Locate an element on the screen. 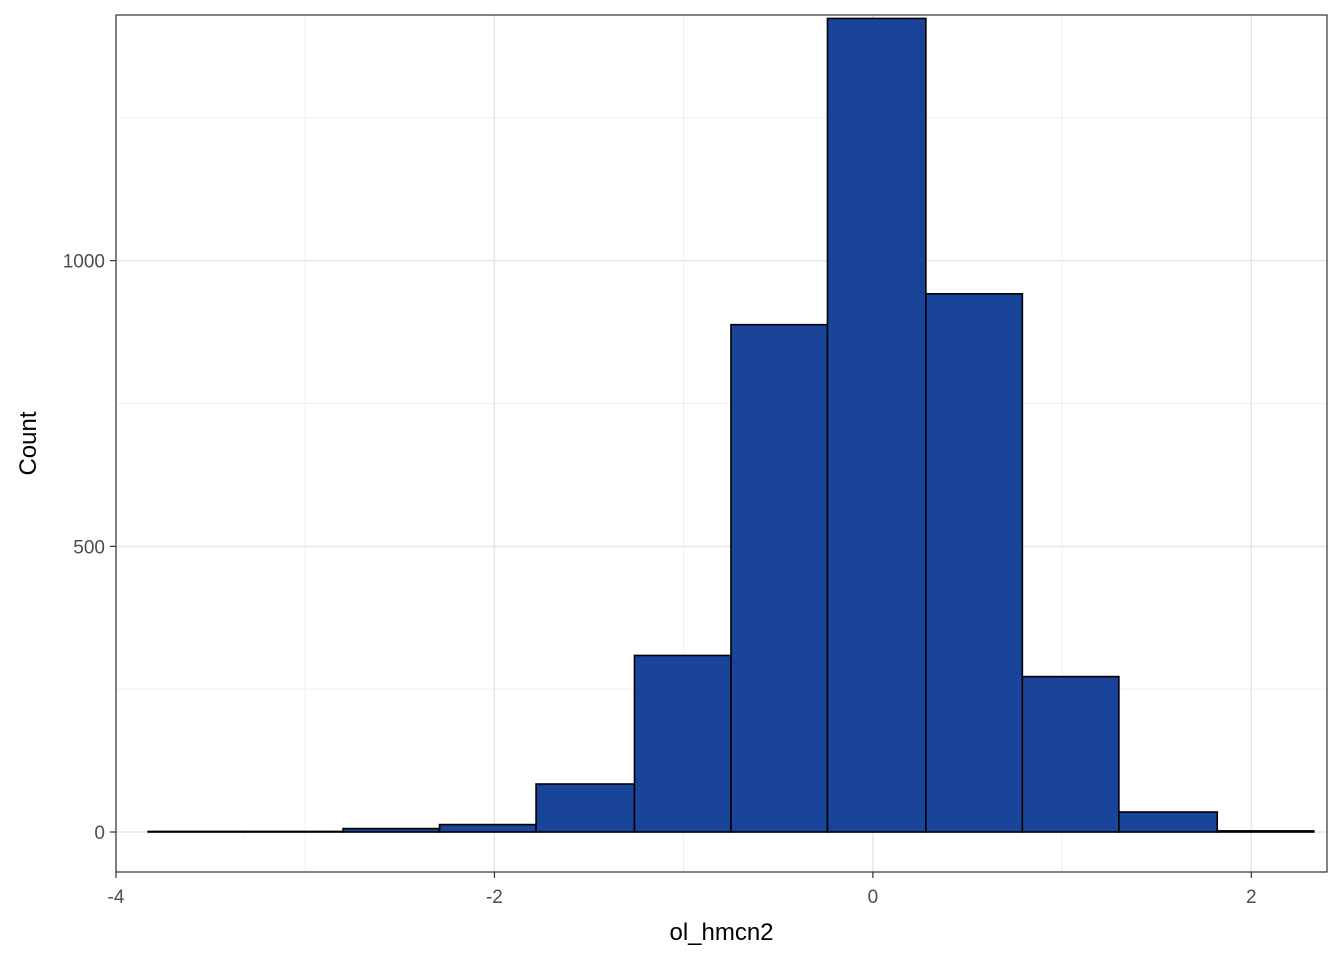 This screenshot has height=960, width=1344. y-tick-label: 1000 is located at coordinates (84, 262).